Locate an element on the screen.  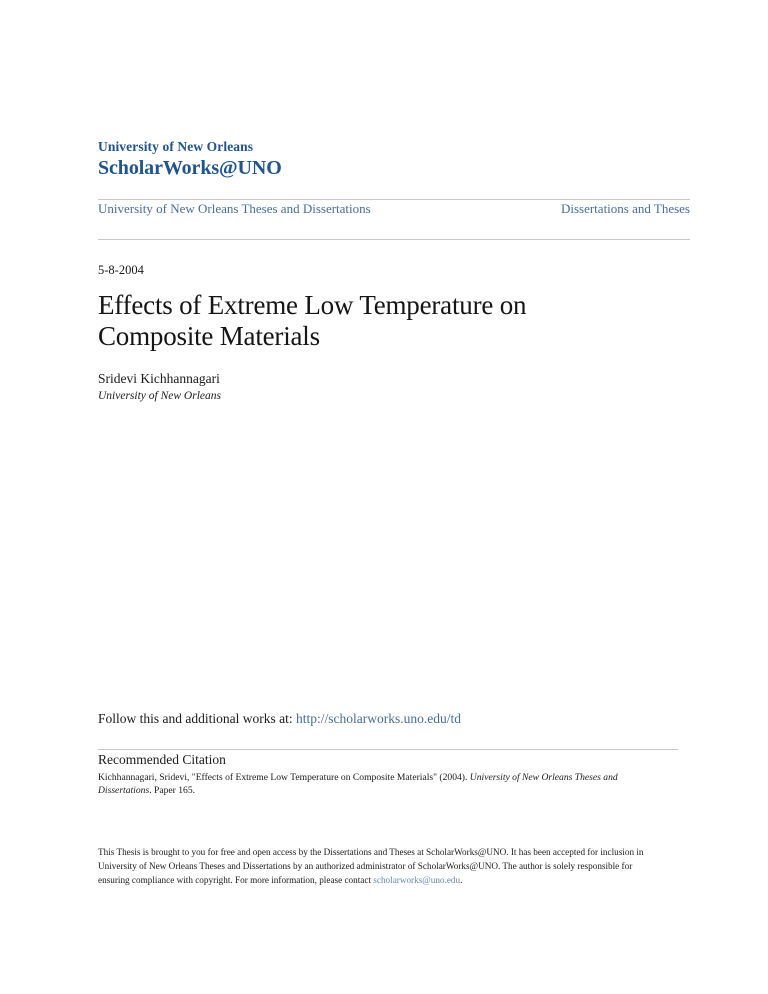
recommended-citation-heading: Recommended Citation is located at coordinates (162, 759).